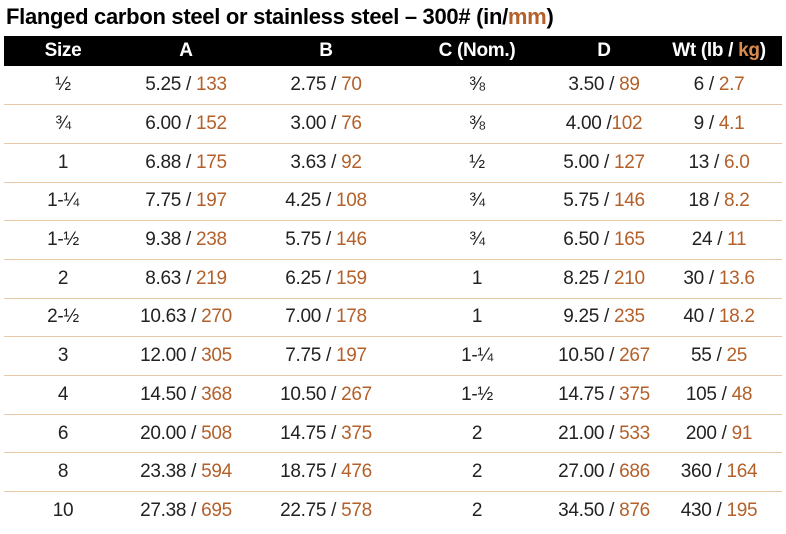  I want to click on cell-weight-kg: 195, so click(742, 511).